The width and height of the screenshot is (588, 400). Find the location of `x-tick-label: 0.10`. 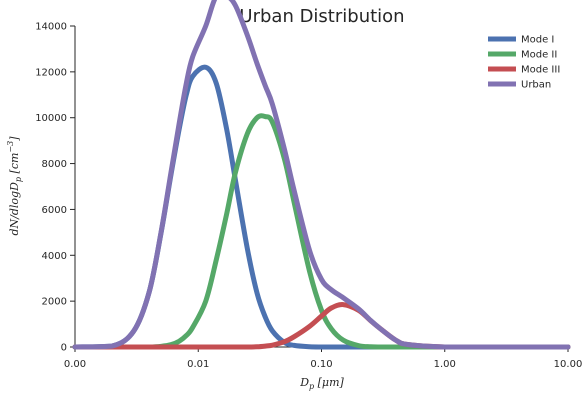

x-tick-label: 0.10 is located at coordinates (321, 364).